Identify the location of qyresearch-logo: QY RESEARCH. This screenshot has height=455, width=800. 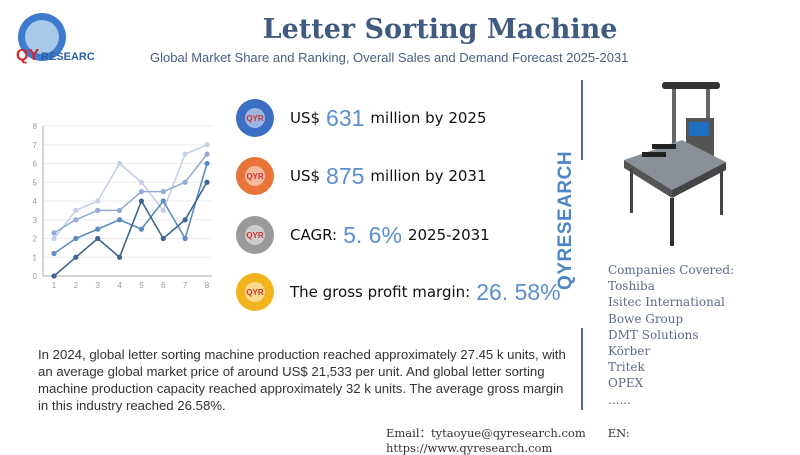
(55, 38).